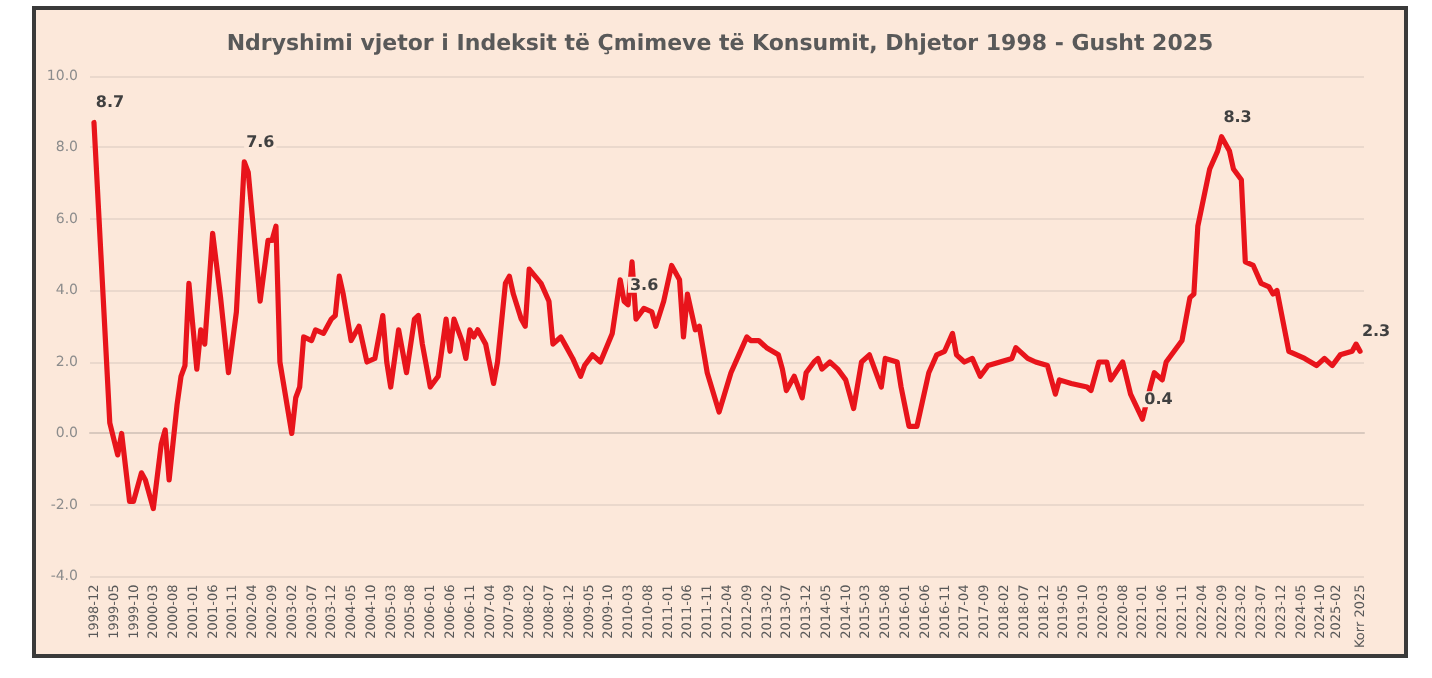 The image size is (1432, 678). What do you see at coordinates (1237, 116) in the screenshot?
I see `annotation: 8.3` at bounding box center [1237, 116].